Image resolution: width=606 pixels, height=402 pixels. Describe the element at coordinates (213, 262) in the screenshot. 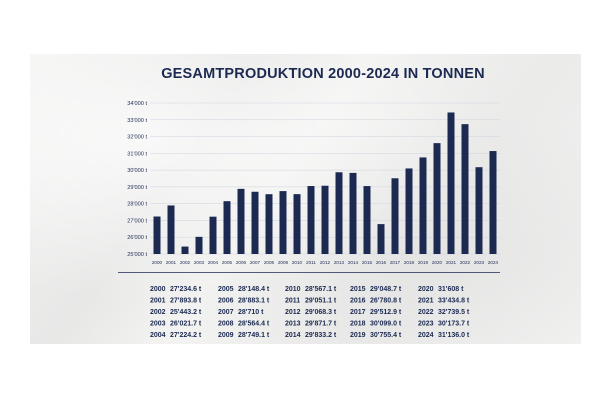

I see `x-tick-label: 2004` at that location.